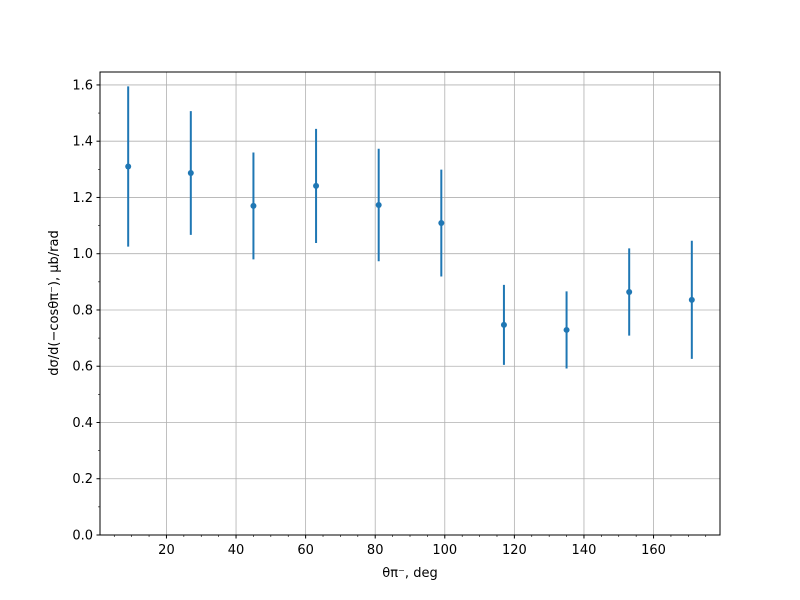  Describe the element at coordinates (584, 550) in the screenshot. I see `x-tick-label: 140` at that location.